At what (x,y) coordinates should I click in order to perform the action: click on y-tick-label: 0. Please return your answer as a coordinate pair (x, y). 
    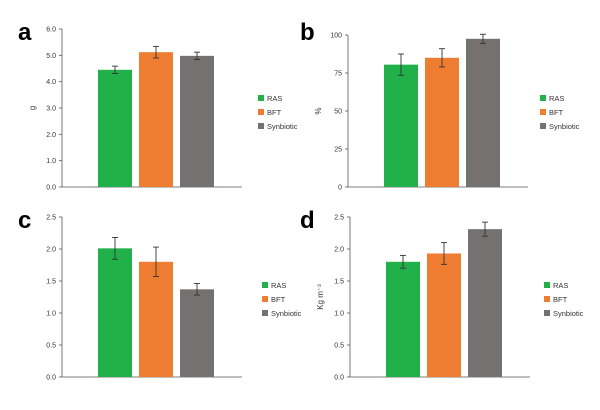
    Looking at the image, I should click on (340, 188).